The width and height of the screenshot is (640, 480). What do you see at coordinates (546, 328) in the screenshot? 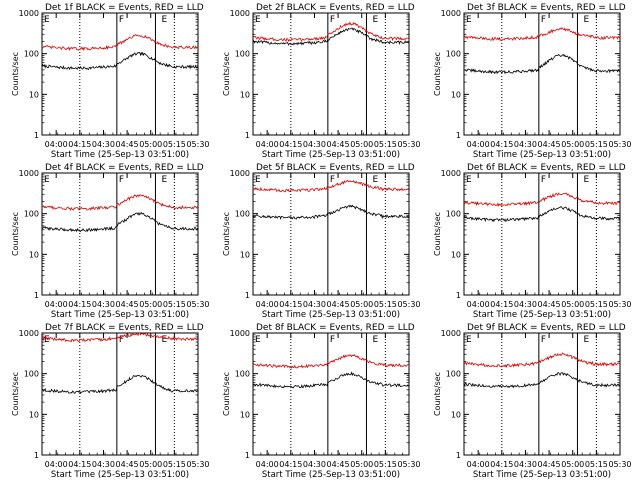
I see `panel-title: Det 9f BLACK = Events, RED = LLD` at bounding box center [546, 328].